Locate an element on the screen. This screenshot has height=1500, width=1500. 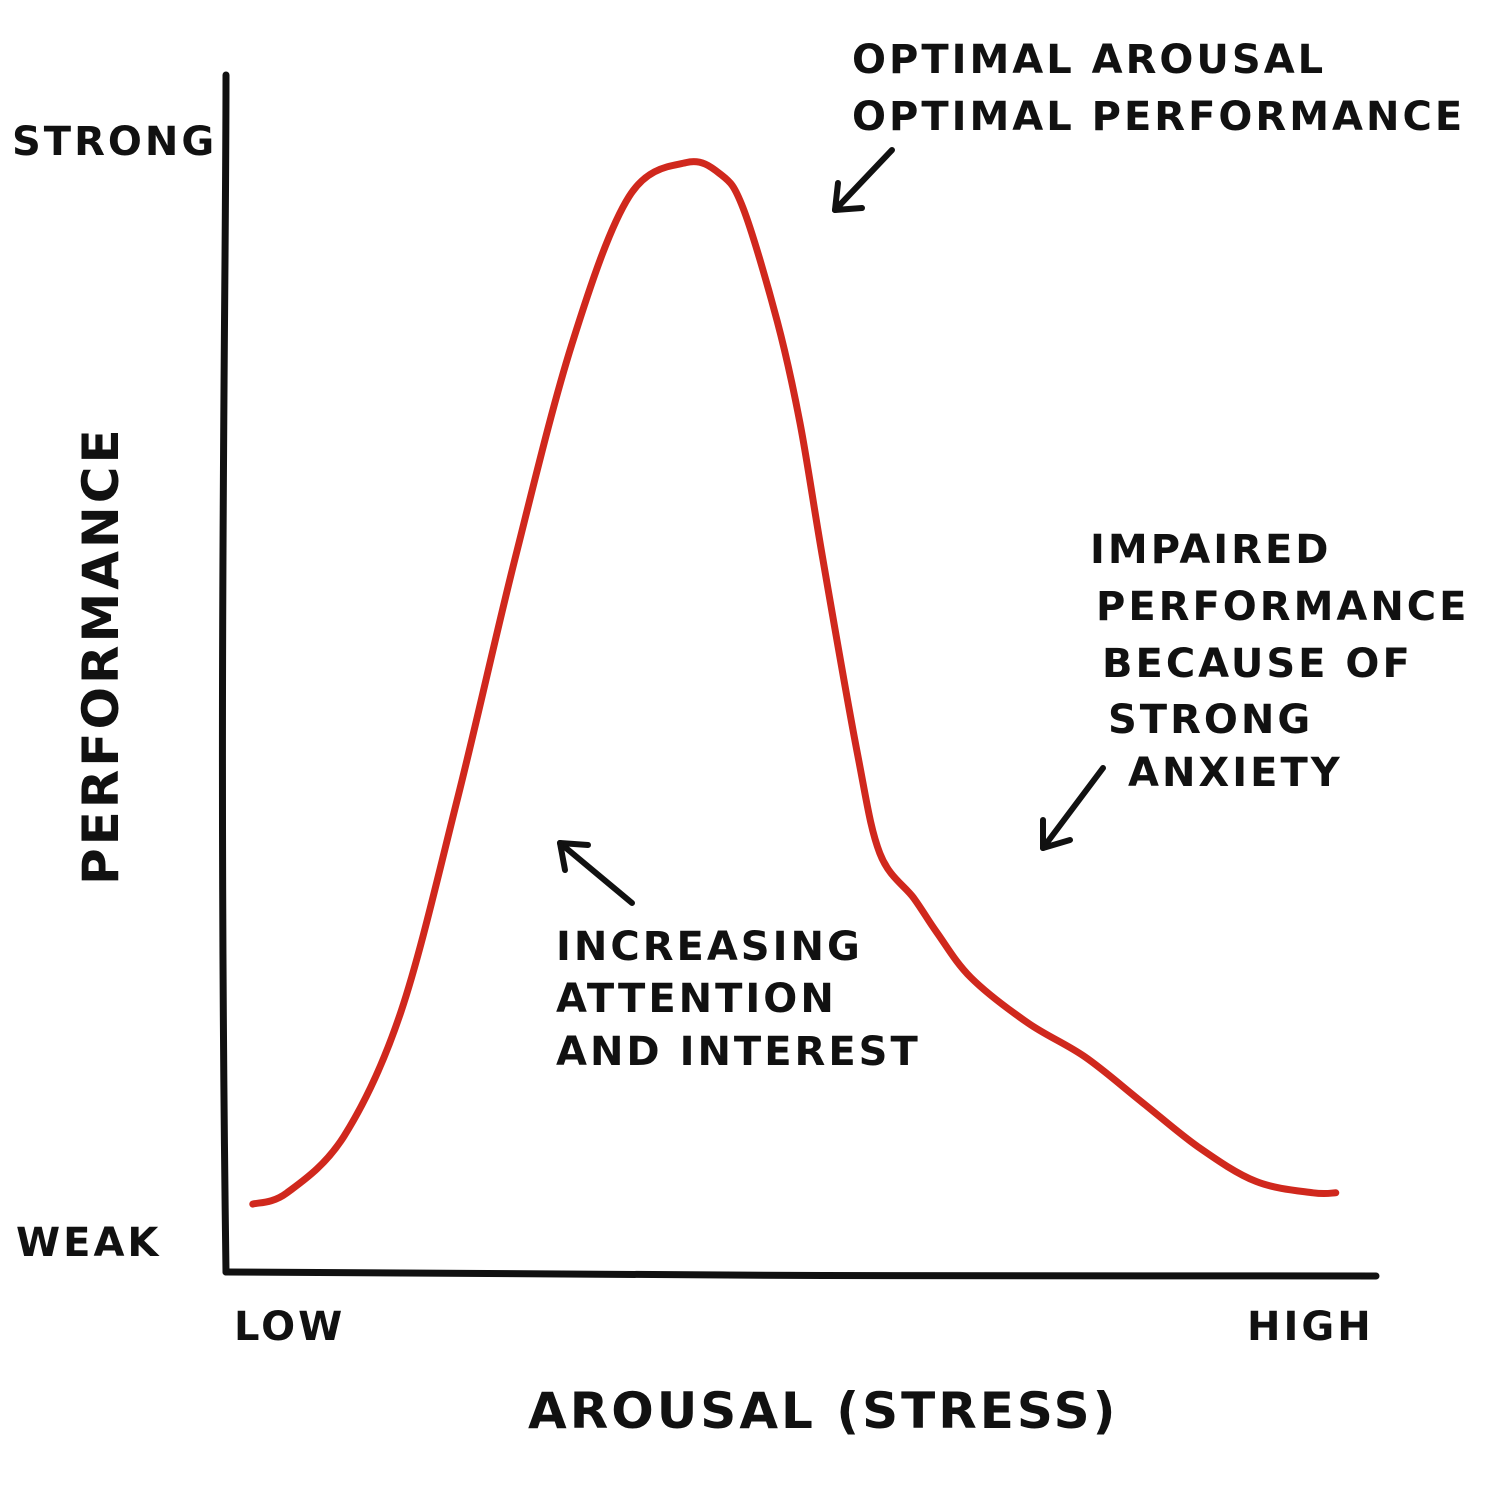
annotation-falling-line-2: PERFORMANCE is located at coordinates (1283, 607).